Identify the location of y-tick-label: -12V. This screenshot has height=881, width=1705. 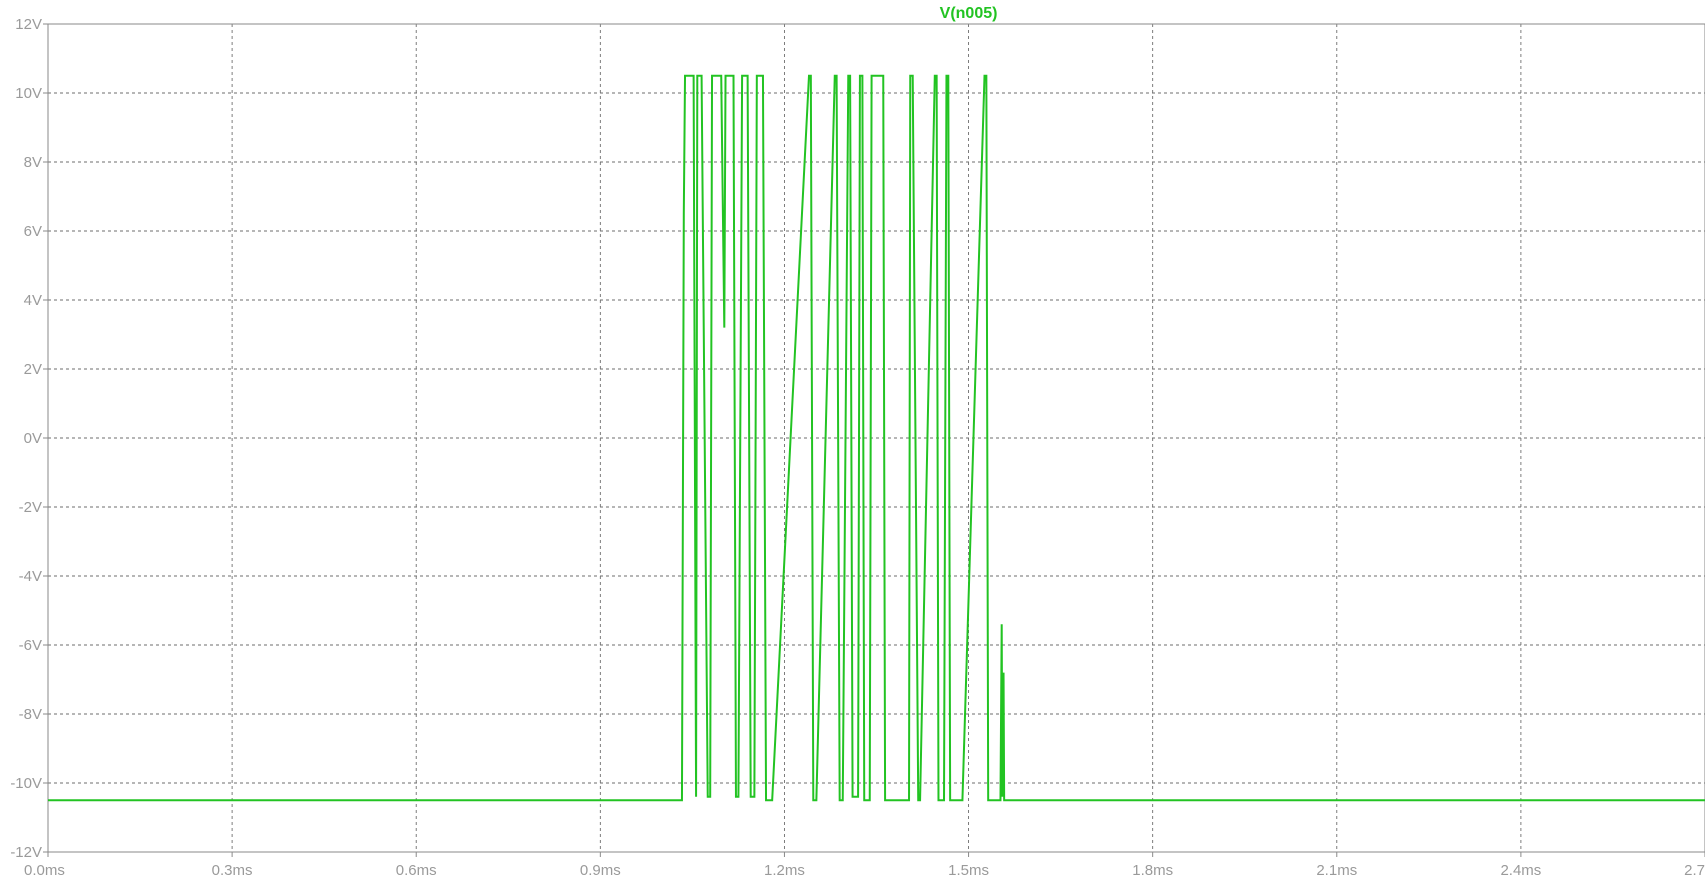
(26, 852).